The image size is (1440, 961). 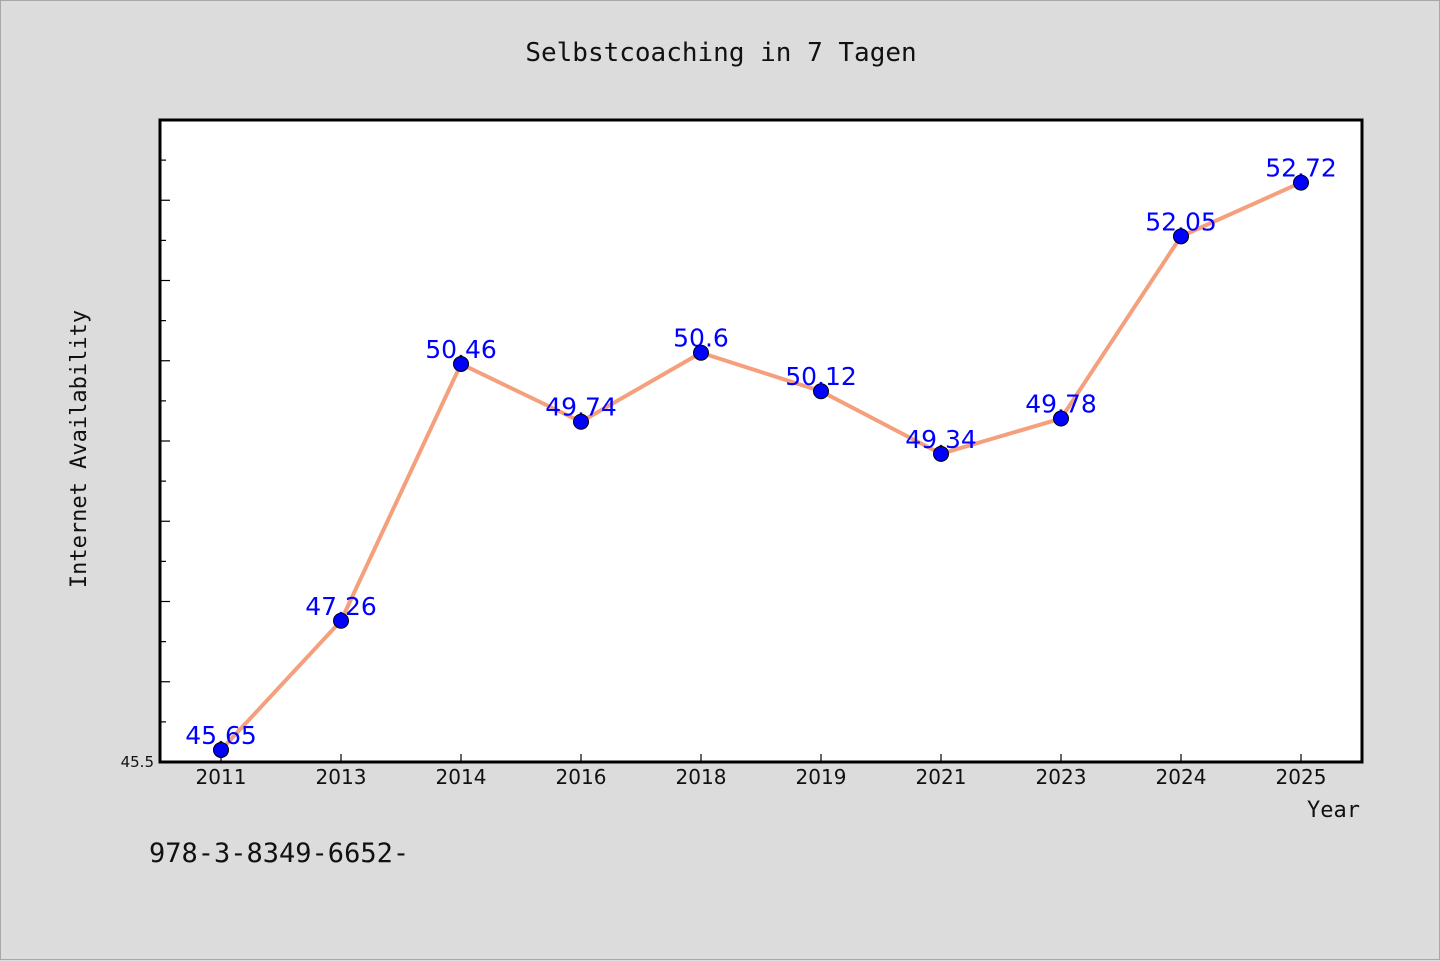 What do you see at coordinates (165, 441) in the screenshot?
I see `y-axis-ticks` at bounding box center [165, 441].